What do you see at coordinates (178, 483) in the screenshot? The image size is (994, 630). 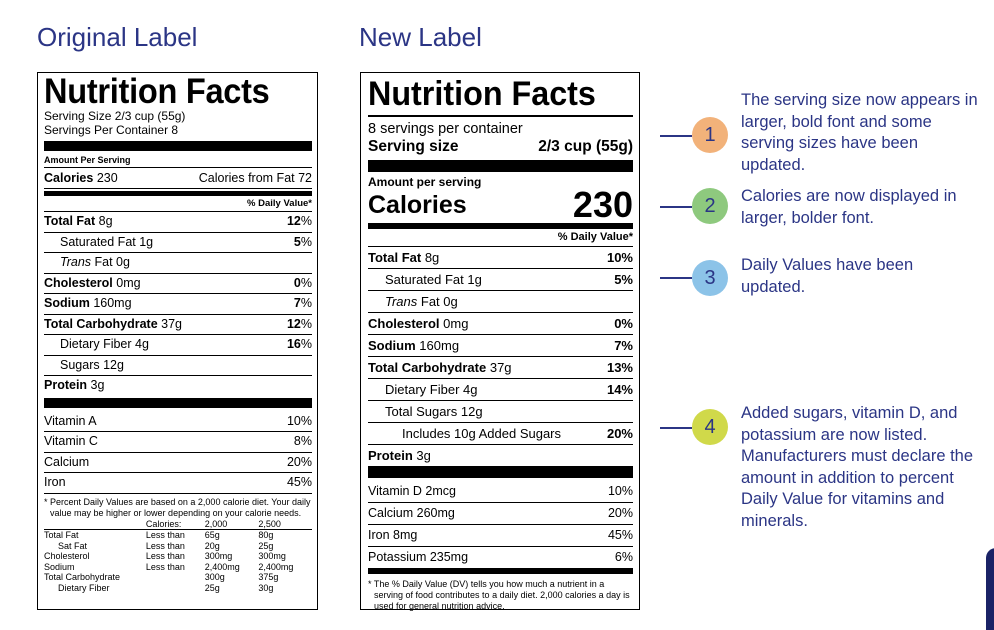 I see `vitamin-row: Iron 45%` at bounding box center [178, 483].